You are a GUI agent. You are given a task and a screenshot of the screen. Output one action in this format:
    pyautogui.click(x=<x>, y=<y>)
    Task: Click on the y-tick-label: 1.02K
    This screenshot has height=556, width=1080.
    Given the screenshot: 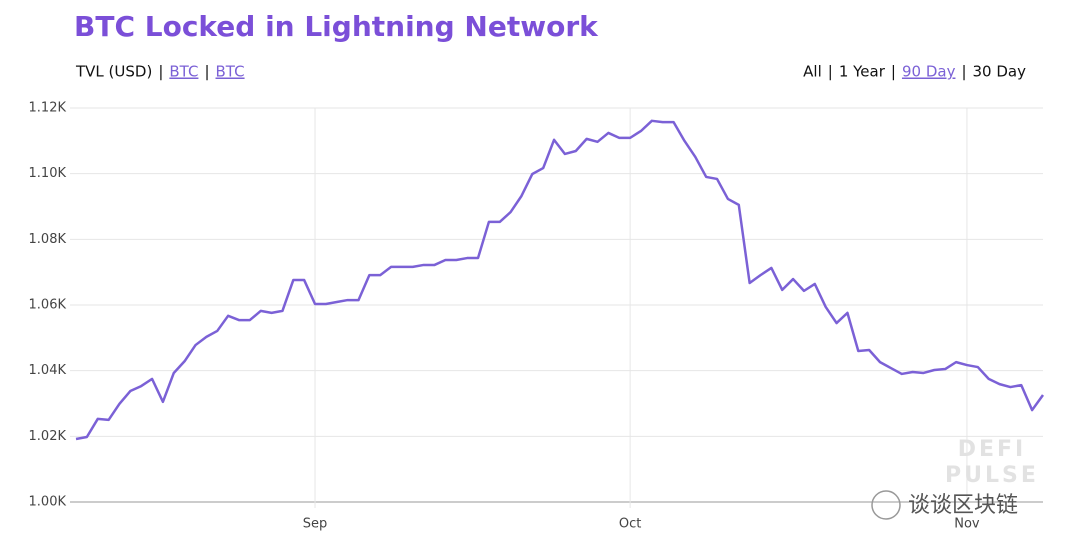 What is the action you would take?
    pyautogui.click(x=48, y=436)
    